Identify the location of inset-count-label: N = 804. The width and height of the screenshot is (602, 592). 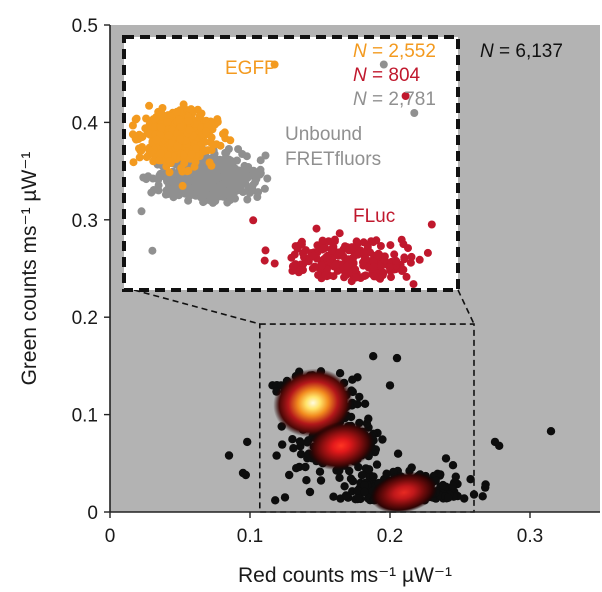
(387, 75).